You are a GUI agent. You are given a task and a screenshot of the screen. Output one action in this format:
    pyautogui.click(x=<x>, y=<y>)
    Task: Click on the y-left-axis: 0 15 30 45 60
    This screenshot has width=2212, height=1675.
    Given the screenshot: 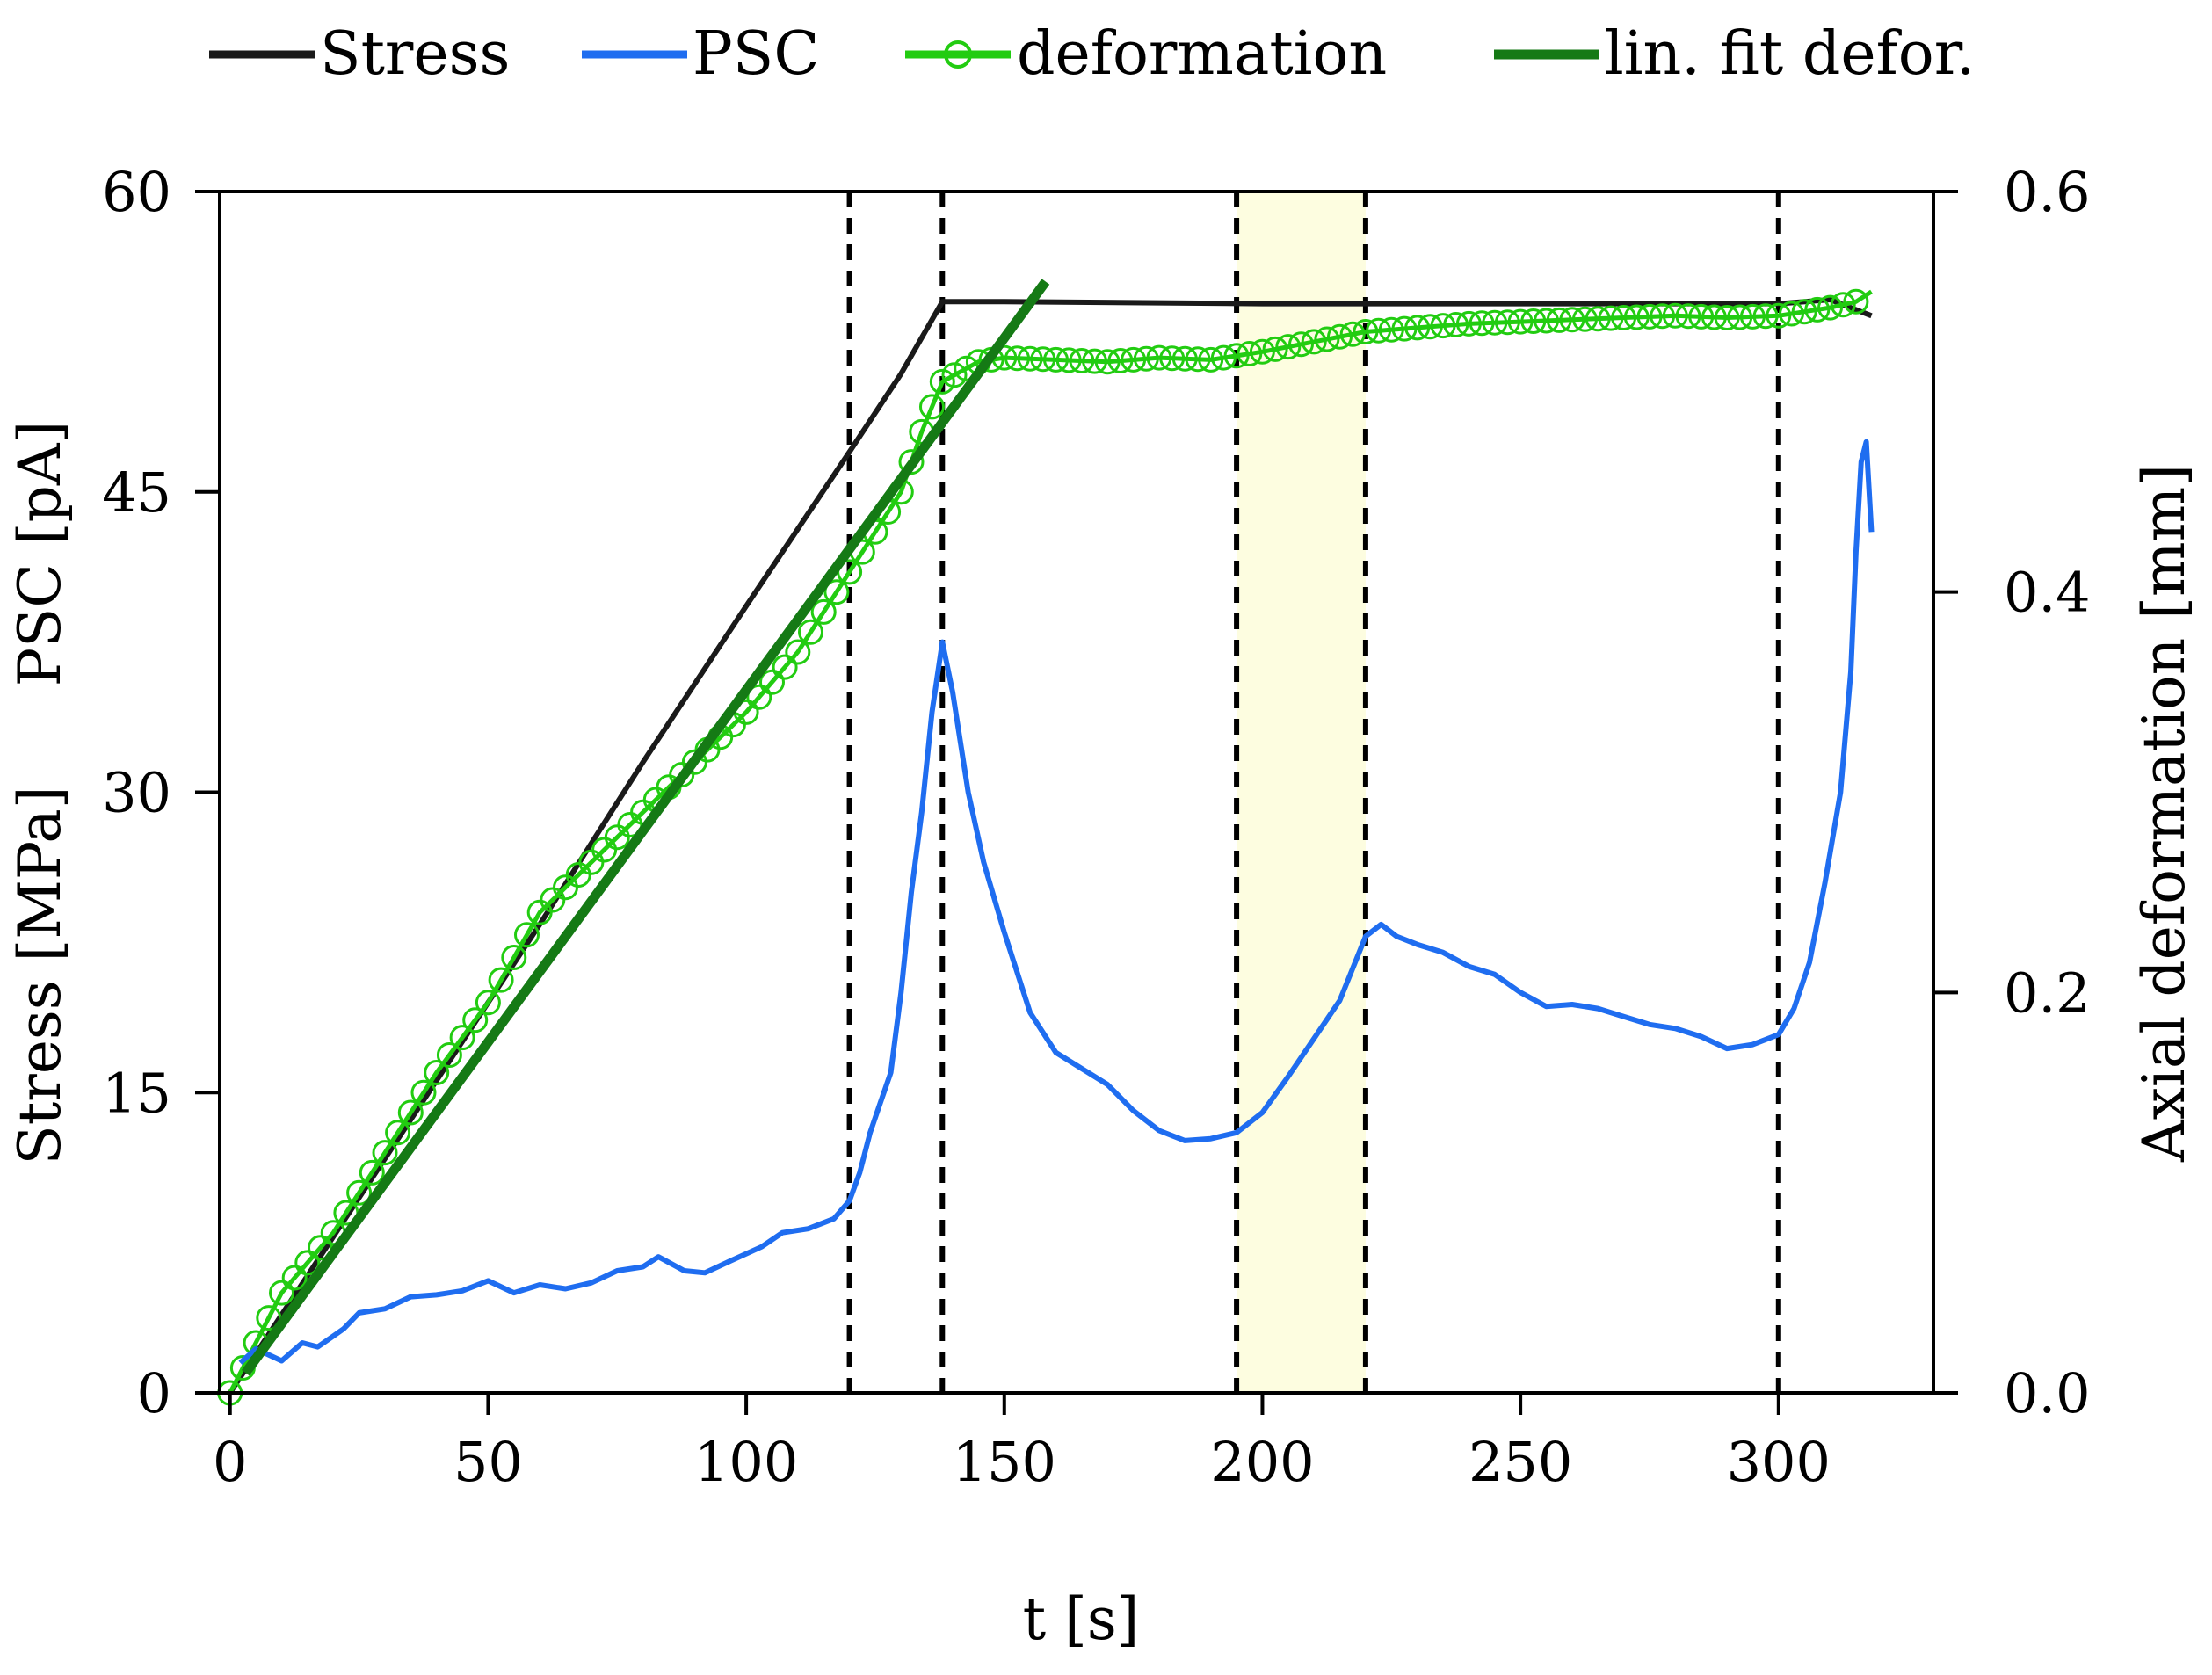 What is the action you would take?
    pyautogui.click(x=136, y=793)
    